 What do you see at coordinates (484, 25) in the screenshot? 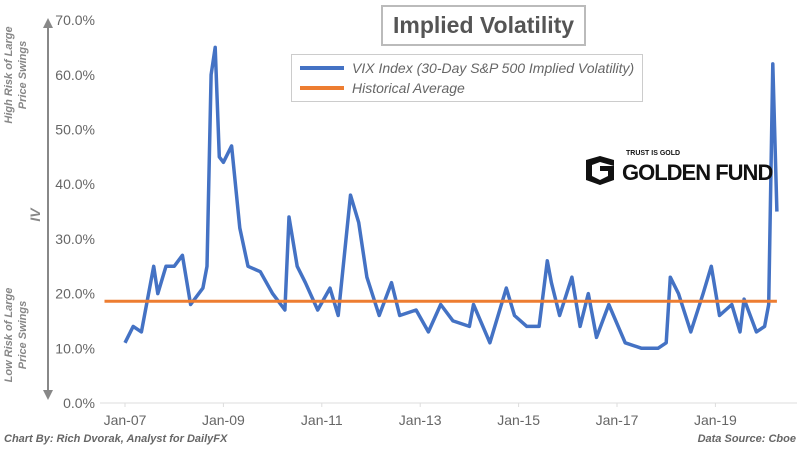
I see `chart-title: Implied Volatility` at bounding box center [484, 25].